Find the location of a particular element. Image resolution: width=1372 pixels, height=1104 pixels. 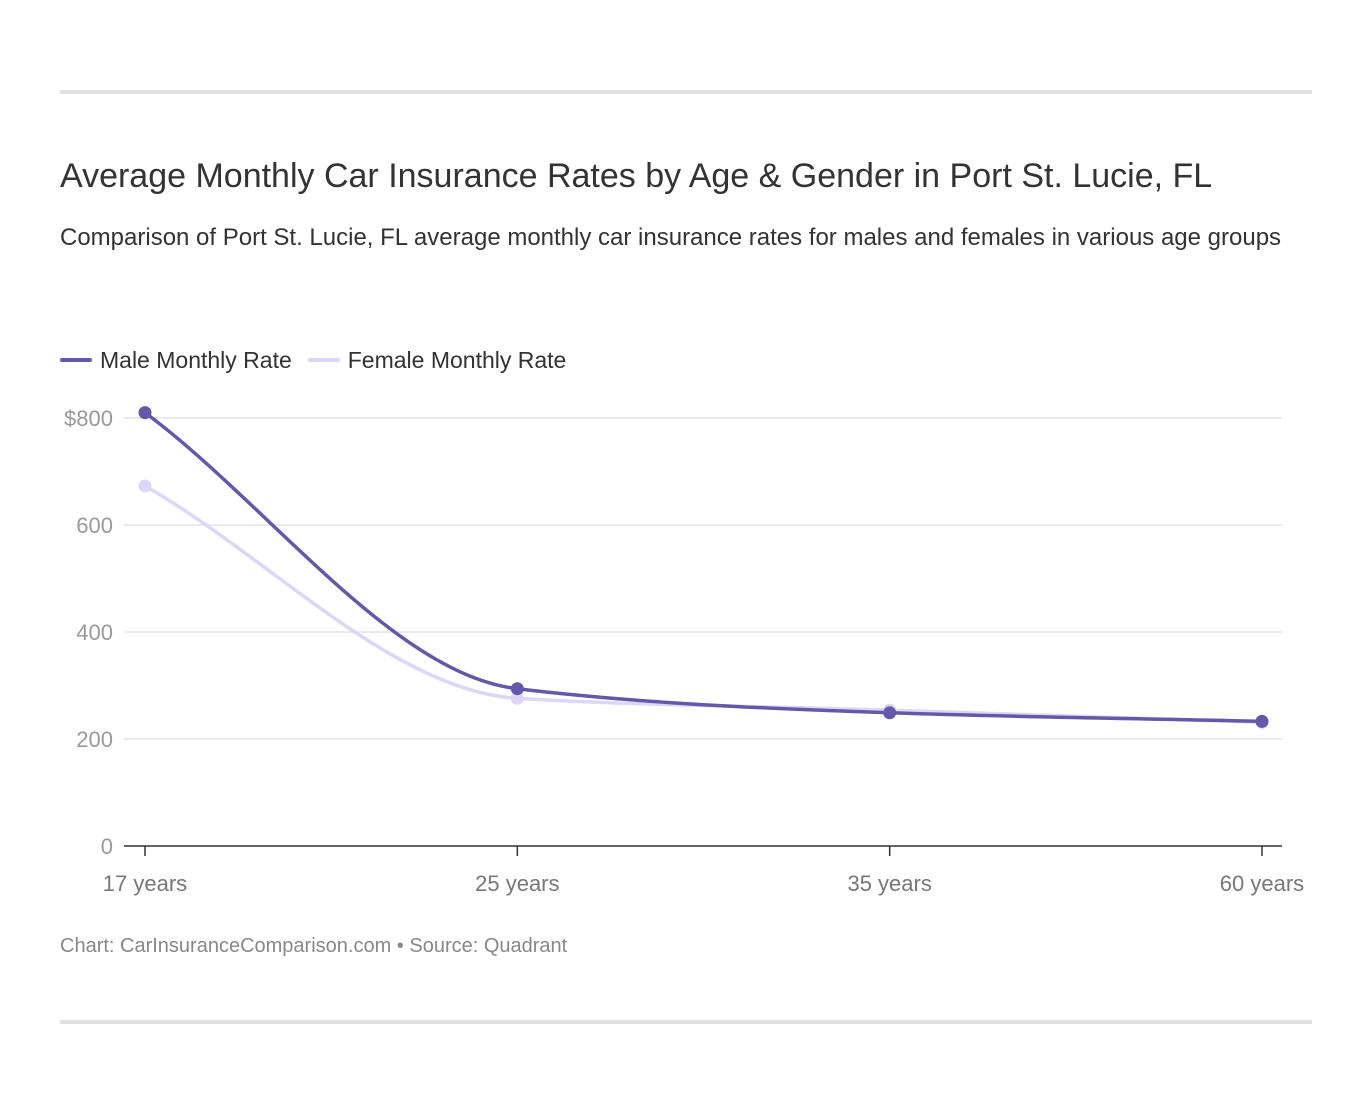

y-tick-label: 0 is located at coordinates (107, 846).